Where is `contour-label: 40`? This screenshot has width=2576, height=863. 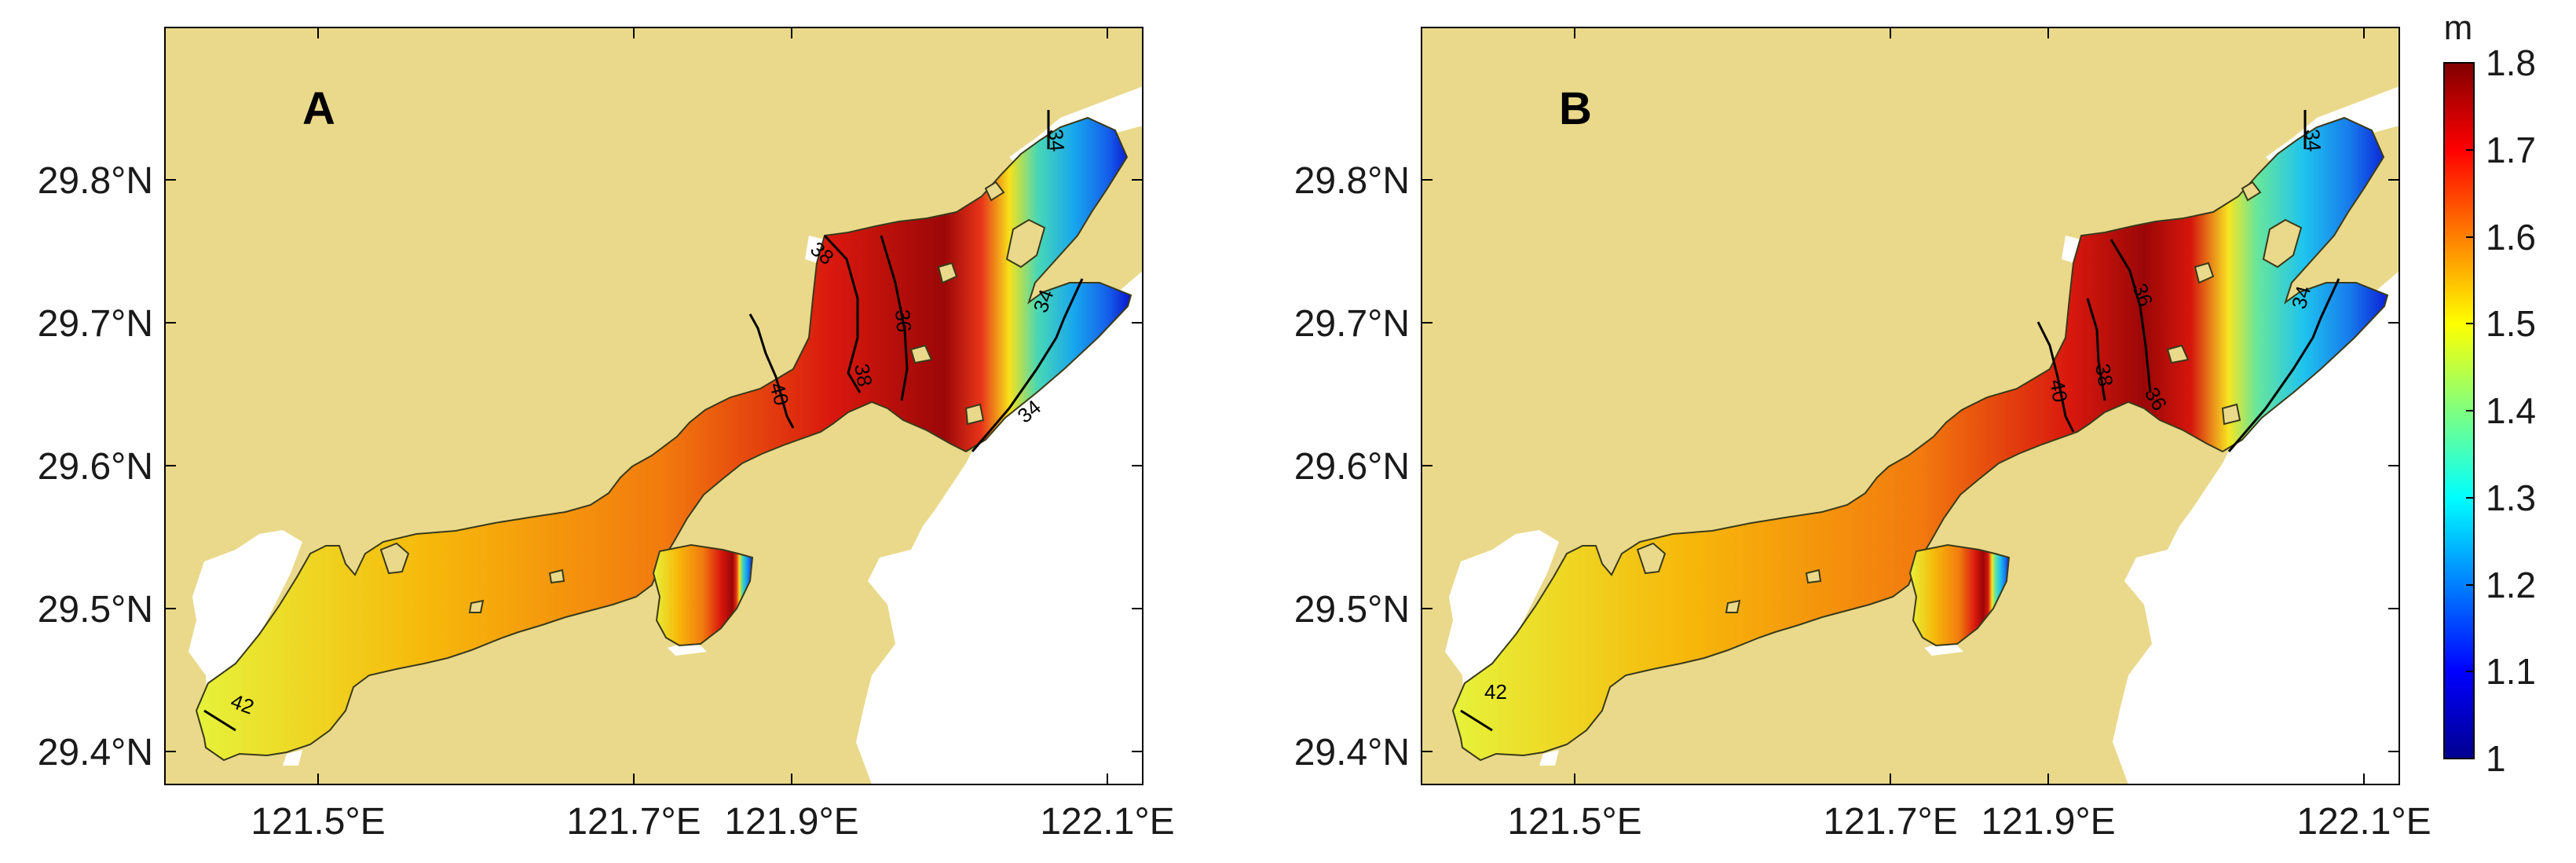 contour-label: 40 is located at coordinates (2059, 391).